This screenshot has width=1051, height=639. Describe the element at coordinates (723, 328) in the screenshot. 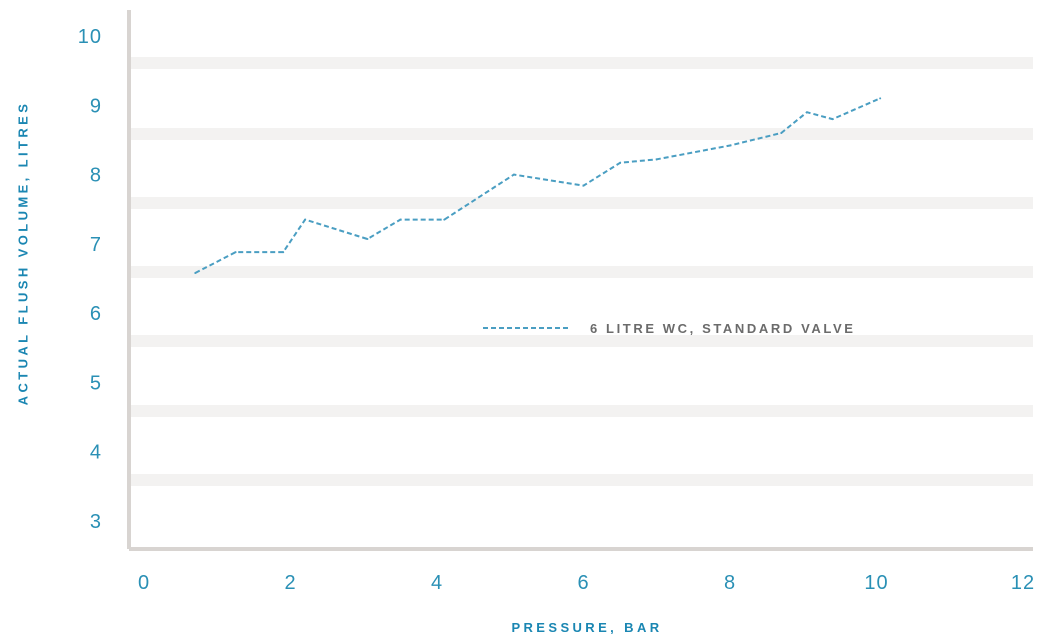

I see `legend-label: 6 LITRE WC, STANDARD VALVE` at that location.